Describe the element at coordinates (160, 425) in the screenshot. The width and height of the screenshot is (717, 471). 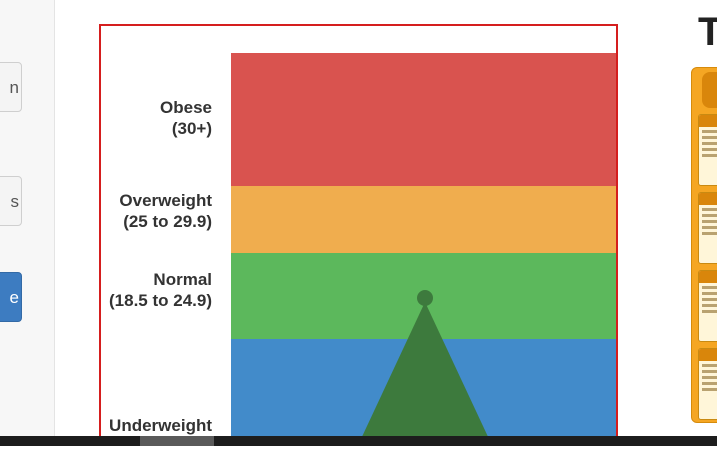
I see `label-underweight-name: Underweight` at that location.